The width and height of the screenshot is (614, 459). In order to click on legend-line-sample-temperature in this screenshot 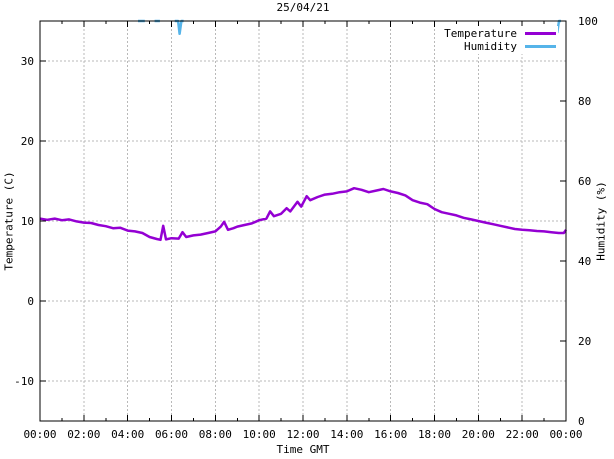, I will do `click(540, 33)`.